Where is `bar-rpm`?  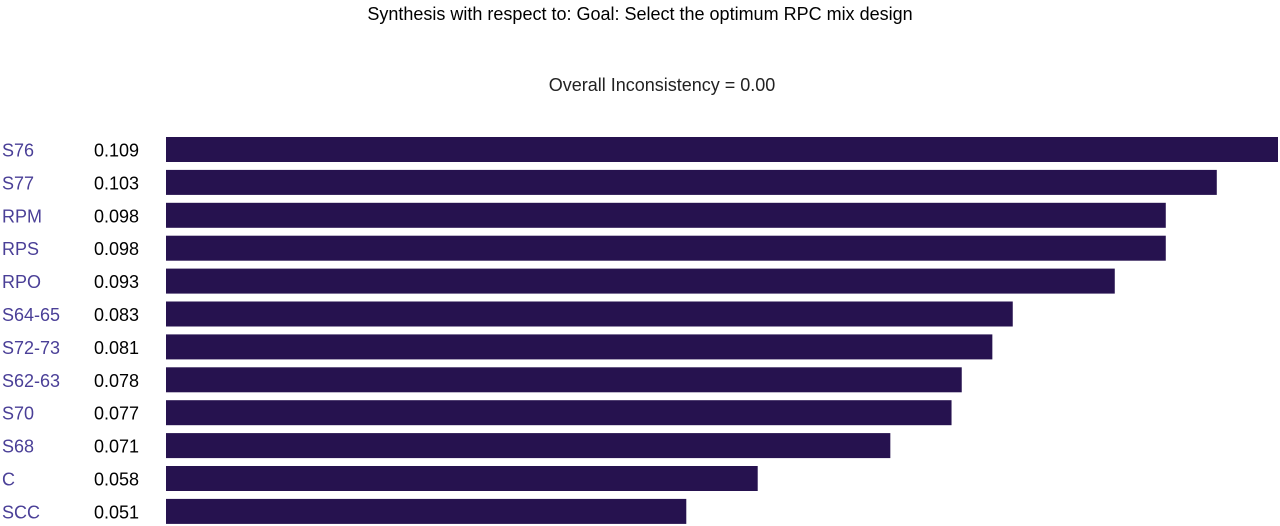 bar-rpm is located at coordinates (666, 215).